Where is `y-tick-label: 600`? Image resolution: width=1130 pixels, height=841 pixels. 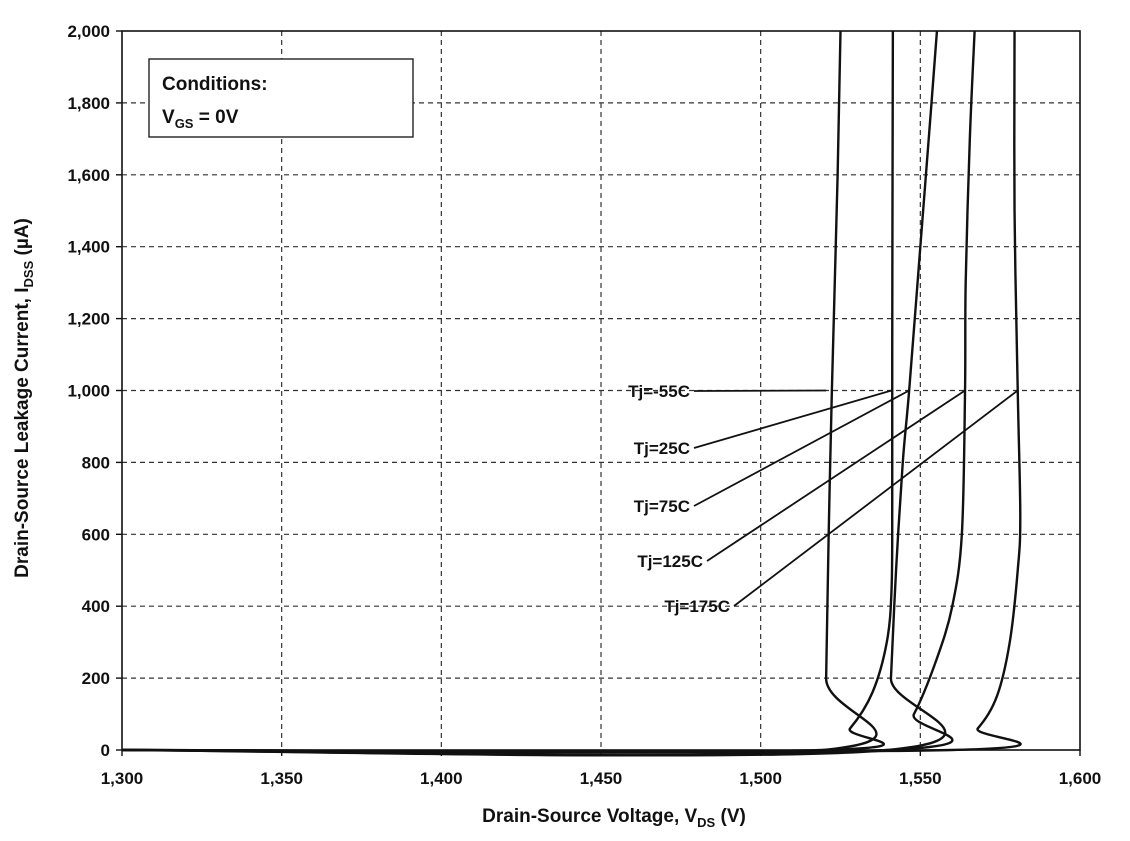 y-tick-label: 600 is located at coordinates (96, 534).